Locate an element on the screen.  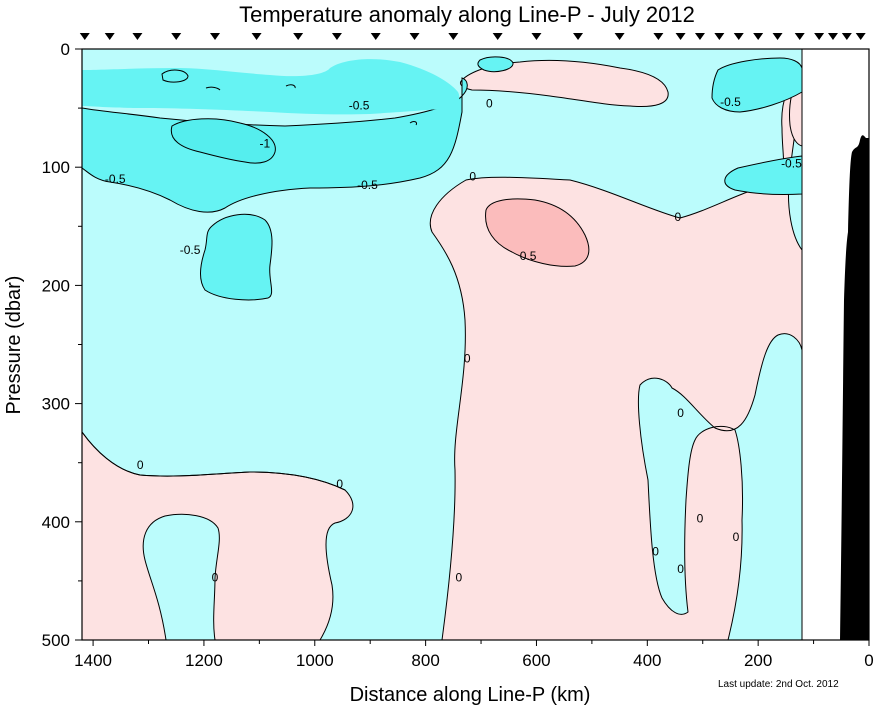
y-tick-label-200: 200 is located at coordinates (56, 285).